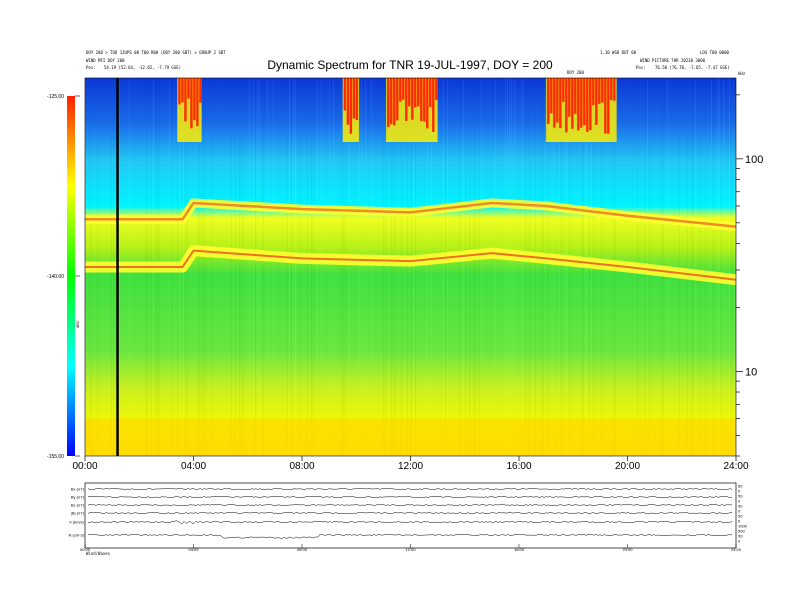 This screenshot has height=612, width=792. What do you see at coordinates (77, 522) in the screenshot?
I see `bottom-row-label: V (km/s)` at bounding box center [77, 522].